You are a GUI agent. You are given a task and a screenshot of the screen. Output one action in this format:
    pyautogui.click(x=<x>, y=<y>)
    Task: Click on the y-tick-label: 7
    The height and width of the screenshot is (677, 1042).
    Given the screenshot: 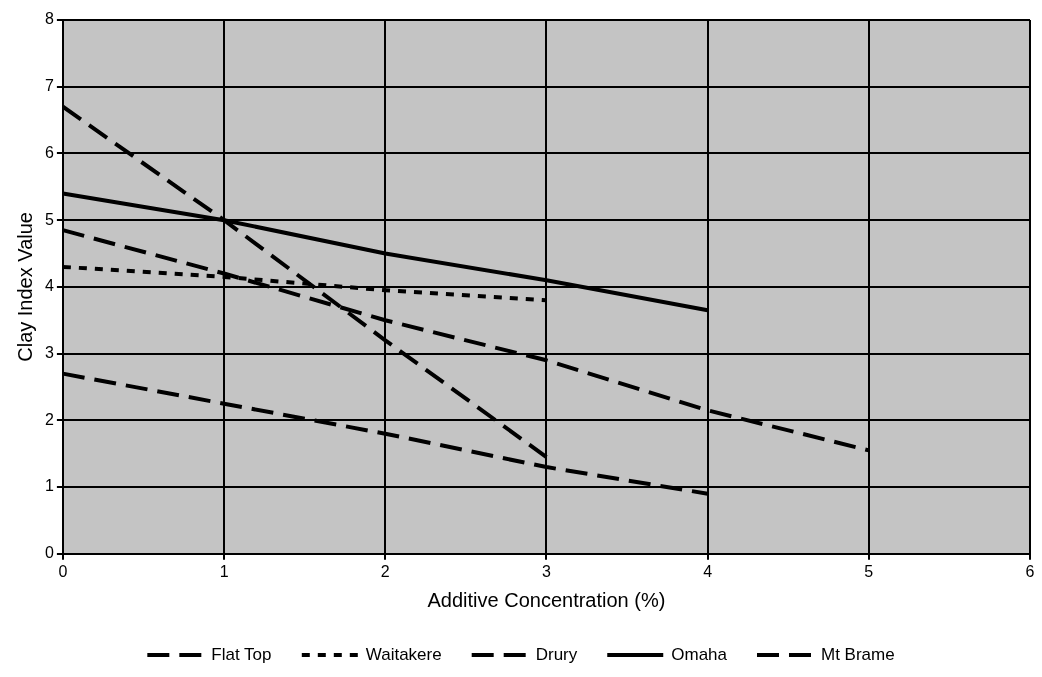 What is the action you would take?
    pyautogui.click(x=49, y=86)
    